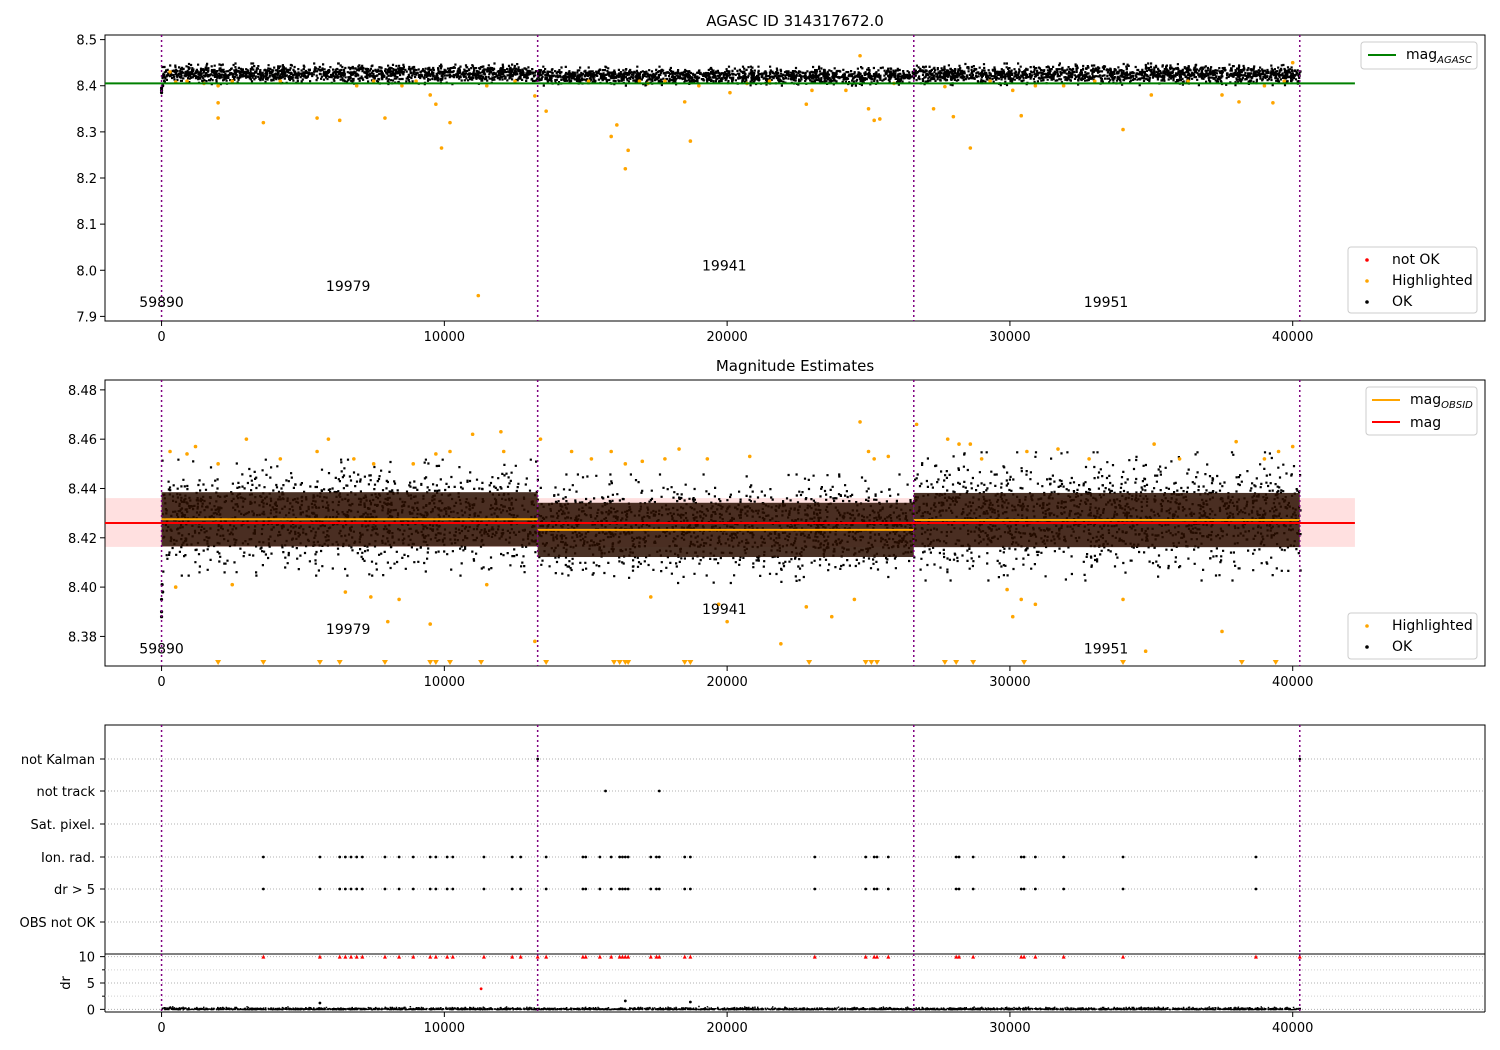 The height and width of the screenshot is (1050, 1500). What do you see at coordinates (91, 1010) in the screenshot?
I see `panel-4-y-tick-label: 0` at bounding box center [91, 1010].